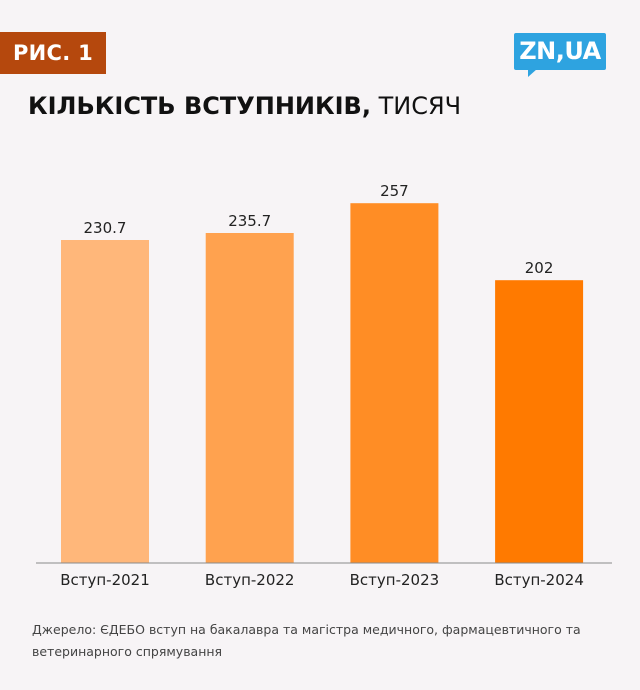 The width and height of the screenshot is (640, 690). What do you see at coordinates (394, 191) in the screenshot?
I see `data-label: 257` at bounding box center [394, 191].